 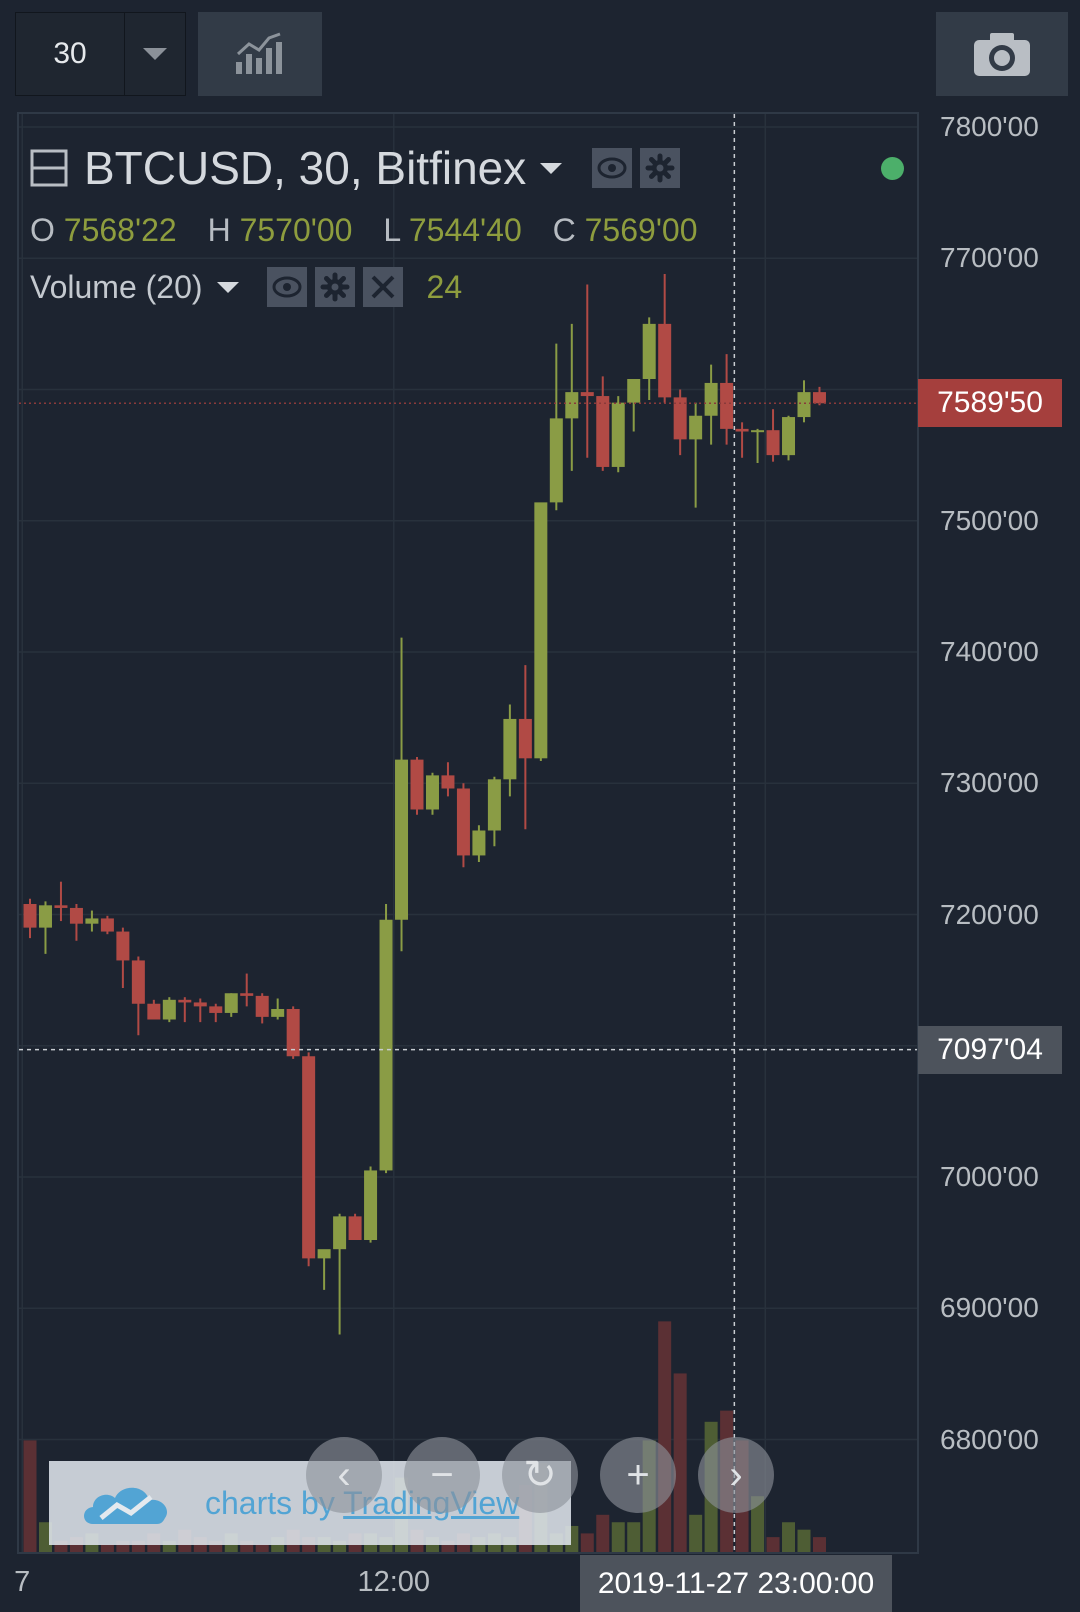 What do you see at coordinates (42, 230) in the screenshot?
I see `open-label: O` at bounding box center [42, 230].